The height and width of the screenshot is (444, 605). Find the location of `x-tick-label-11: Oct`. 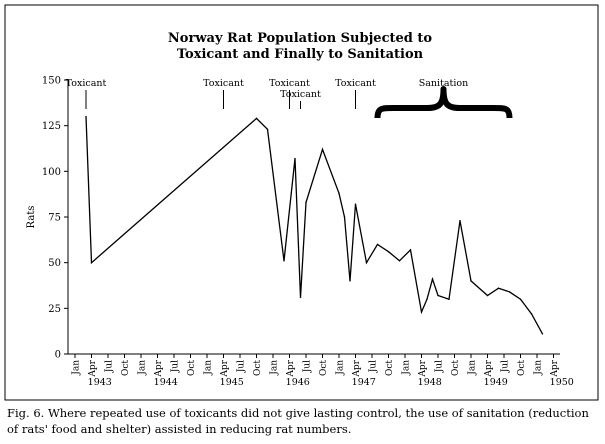

x-tick-label-11: Oct is located at coordinates (258, 368).